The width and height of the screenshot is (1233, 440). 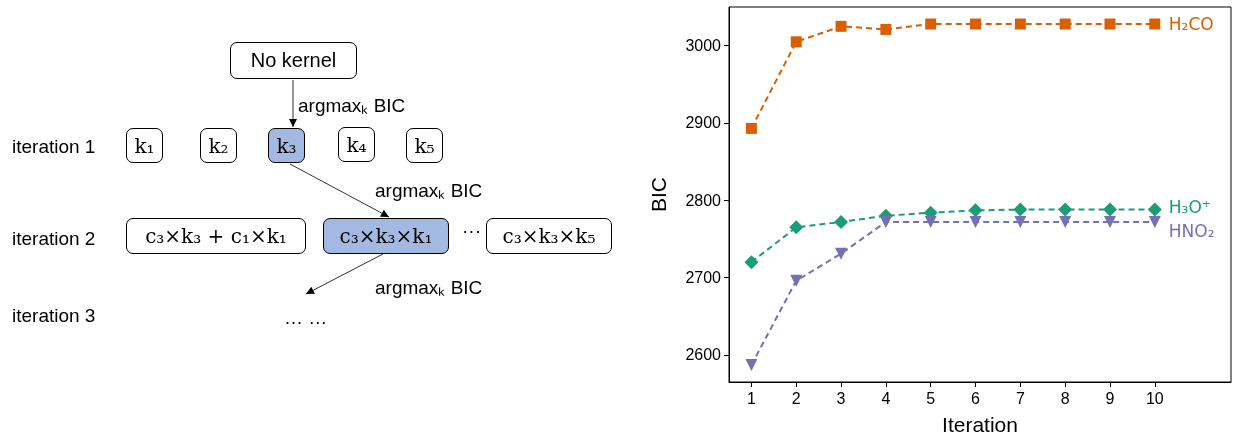 What do you see at coordinates (658, 194) in the screenshot?
I see `y-axis-title: BIC` at bounding box center [658, 194].